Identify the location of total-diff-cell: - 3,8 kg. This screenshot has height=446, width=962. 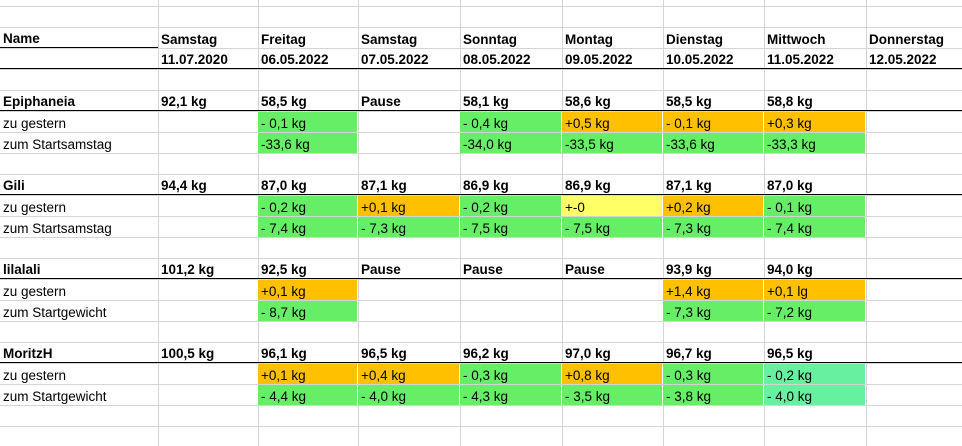
(713, 395).